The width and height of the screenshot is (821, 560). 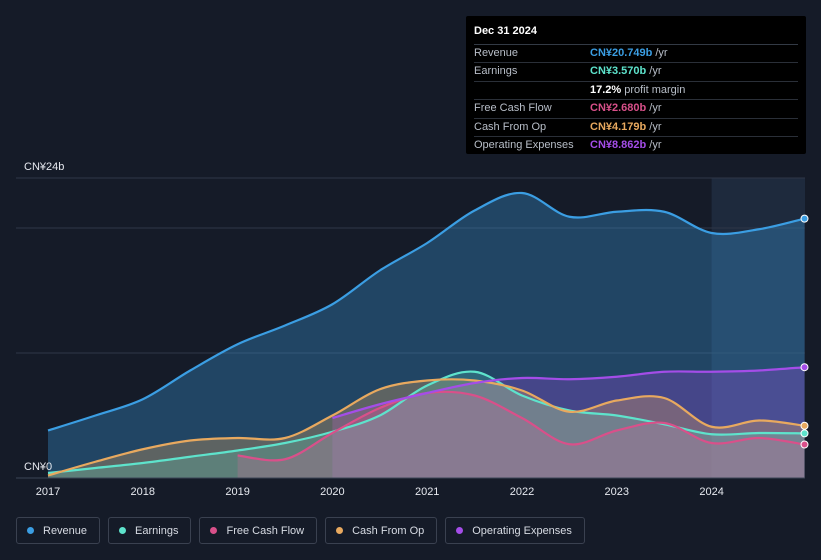 I want to click on legend-item-operating-expenses: Operating Expenses, so click(x=515, y=530).